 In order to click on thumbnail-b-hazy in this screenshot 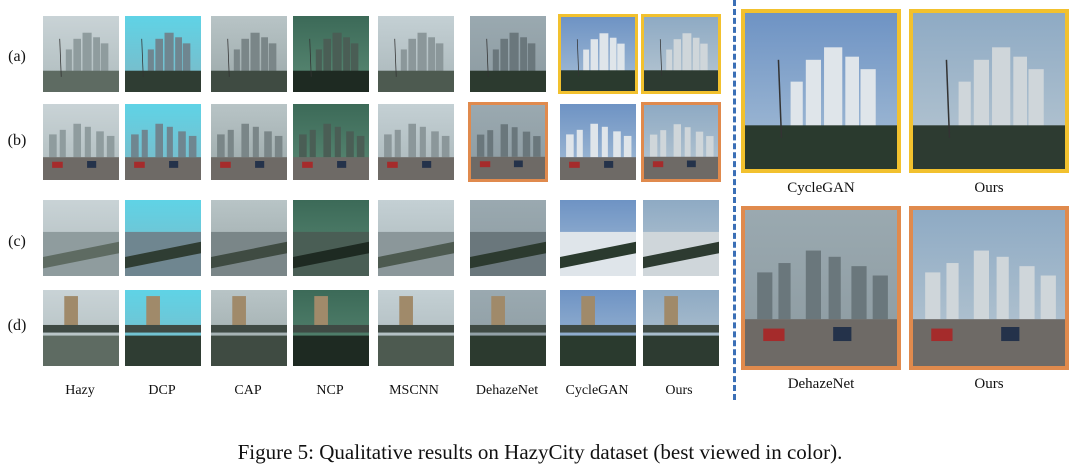, I will do `click(81, 142)`.